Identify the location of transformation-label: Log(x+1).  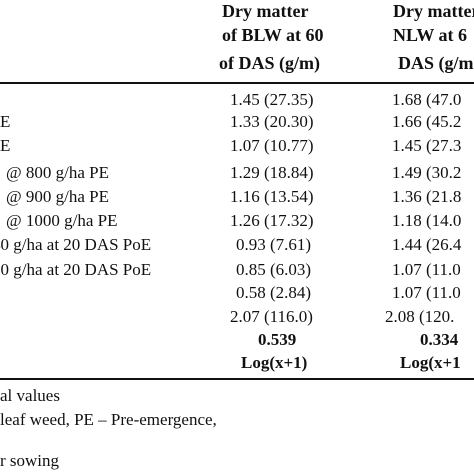
(274, 362).